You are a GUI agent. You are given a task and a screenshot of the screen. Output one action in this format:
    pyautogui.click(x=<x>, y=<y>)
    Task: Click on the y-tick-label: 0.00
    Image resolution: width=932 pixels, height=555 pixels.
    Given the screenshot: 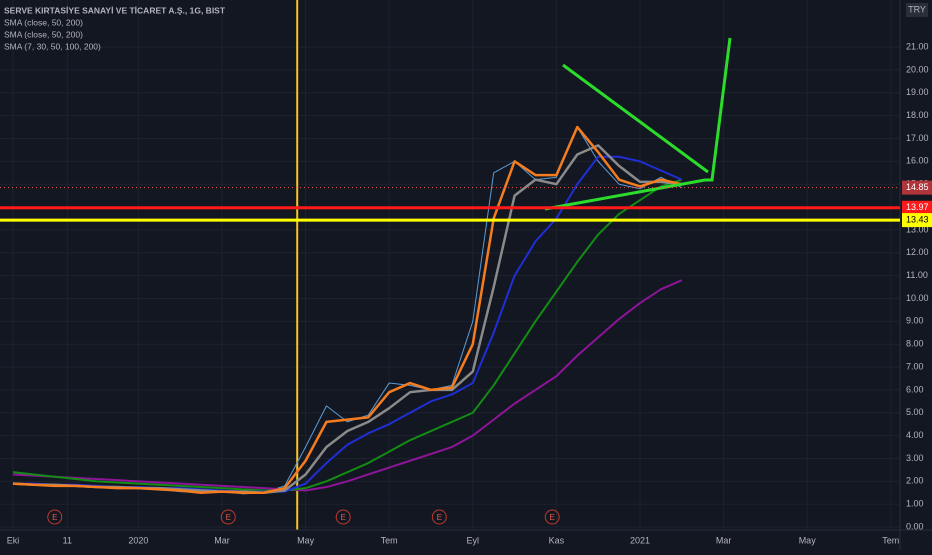 What is the action you would take?
    pyautogui.click(x=915, y=526)
    